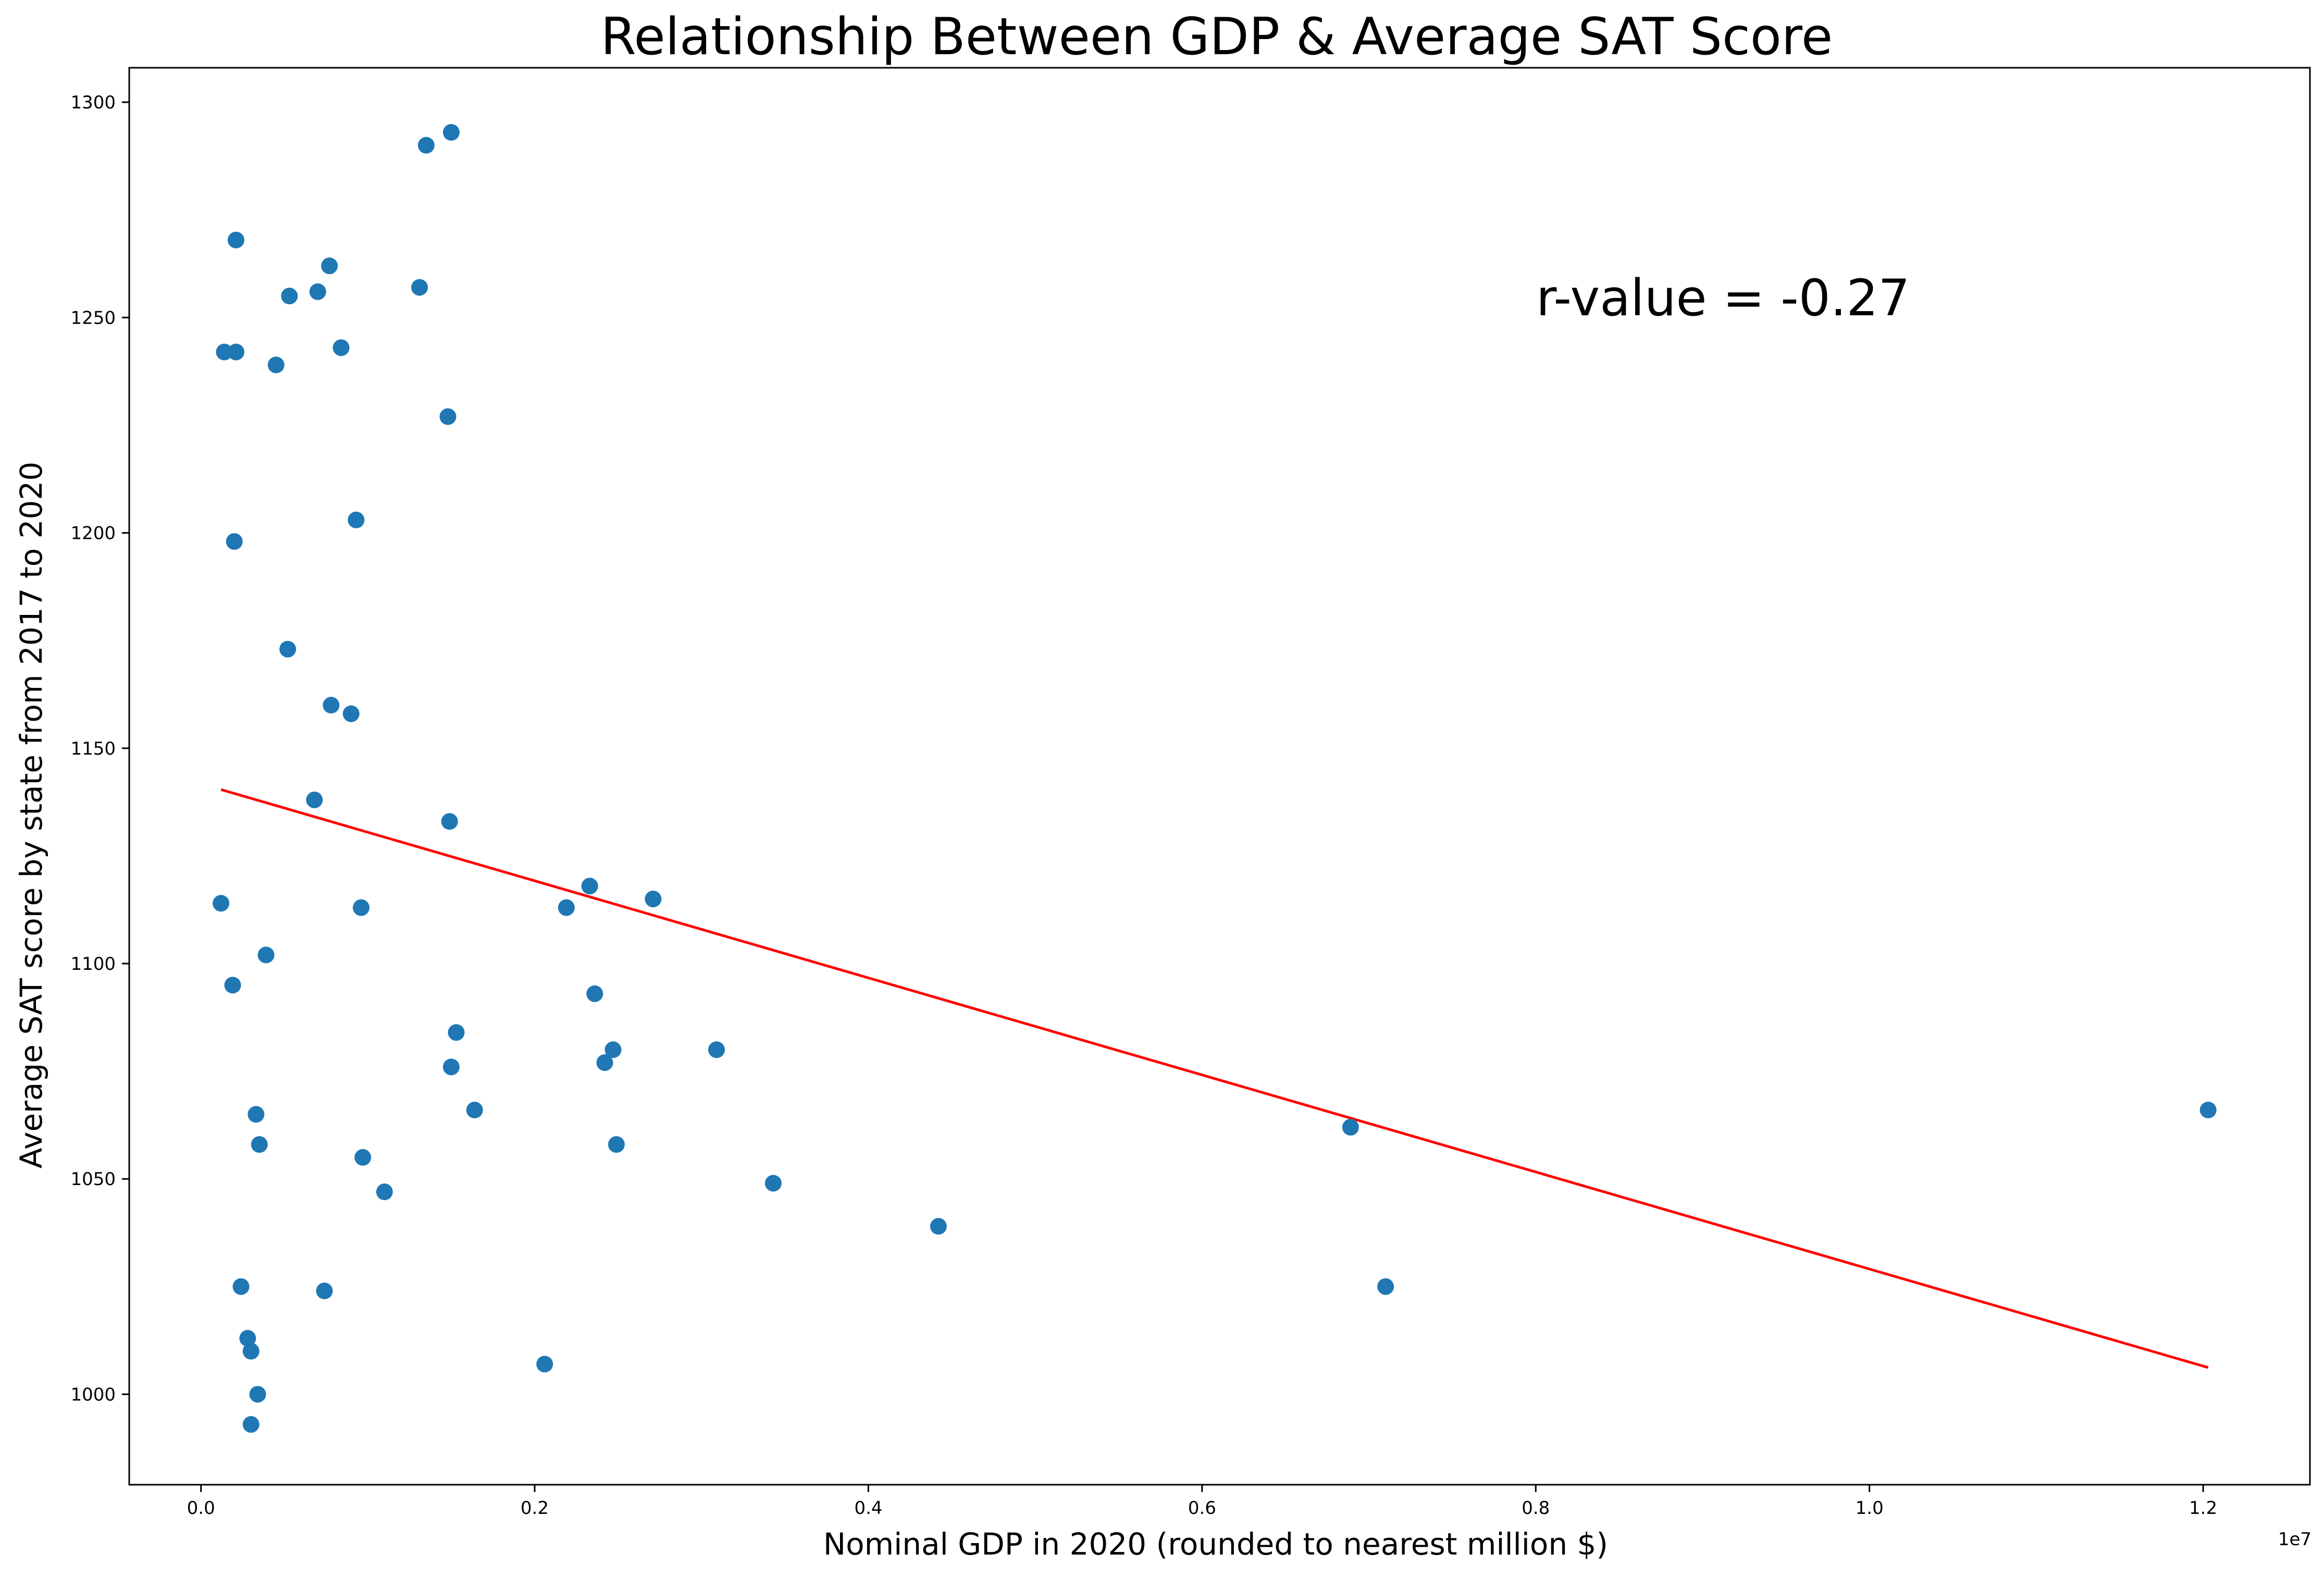  What do you see at coordinates (1536, 1508) in the screenshot?
I see `x-tick-label: 0.8` at bounding box center [1536, 1508].